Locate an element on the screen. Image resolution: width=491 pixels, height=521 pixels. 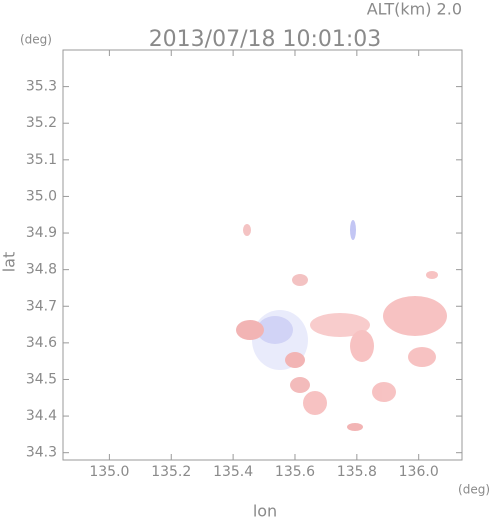
y-tick-label: 35.0 is located at coordinates (41, 196).